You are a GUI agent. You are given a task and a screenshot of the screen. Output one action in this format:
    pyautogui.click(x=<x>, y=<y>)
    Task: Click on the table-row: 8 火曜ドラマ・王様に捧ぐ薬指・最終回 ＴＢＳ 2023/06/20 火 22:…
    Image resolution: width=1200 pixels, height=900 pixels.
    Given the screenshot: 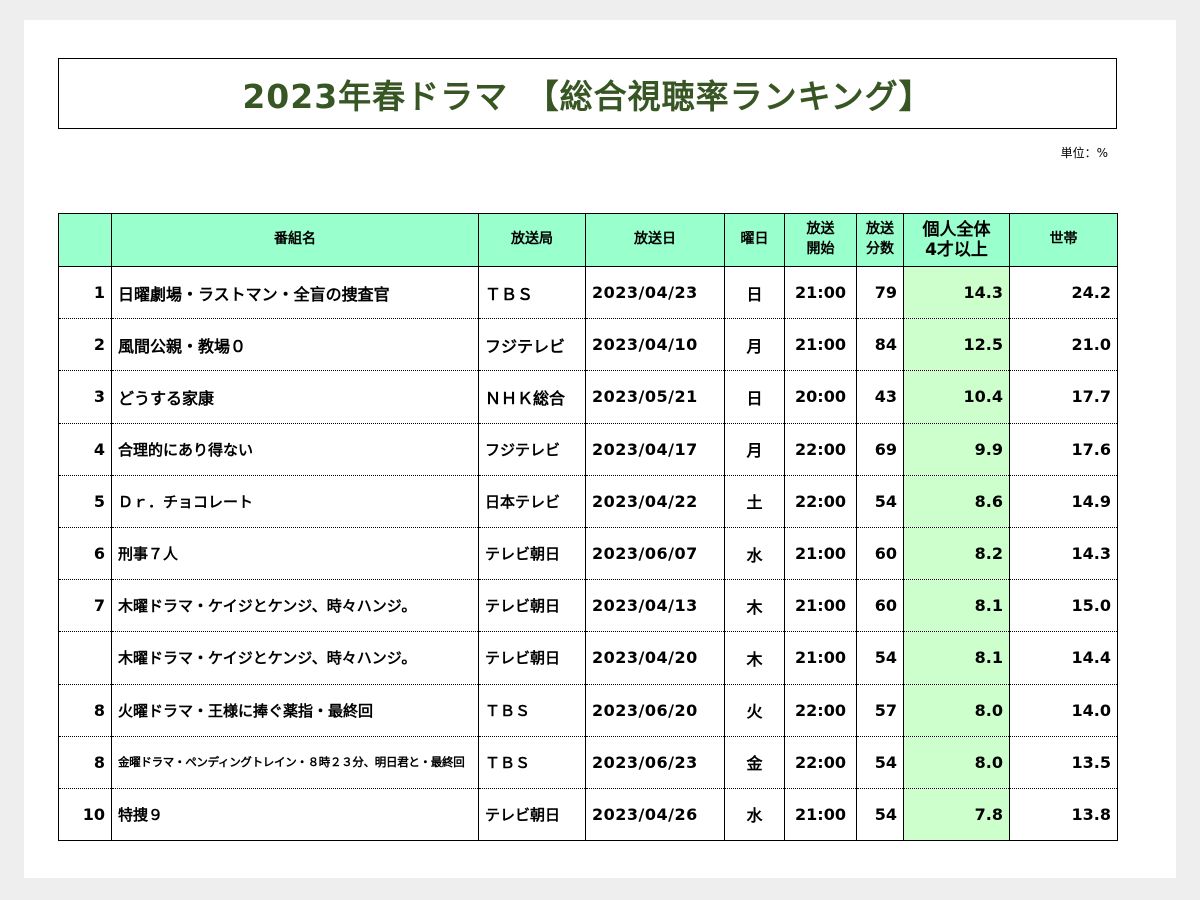 What is the action you would take?
    pyautogui.click(x=588, y=710)
    